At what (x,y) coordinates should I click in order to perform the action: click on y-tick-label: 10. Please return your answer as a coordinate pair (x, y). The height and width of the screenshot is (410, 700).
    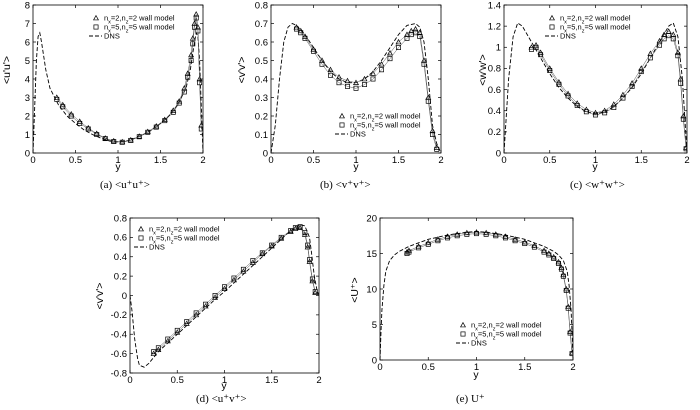
    Looking at the image, I should click on (371, 289).